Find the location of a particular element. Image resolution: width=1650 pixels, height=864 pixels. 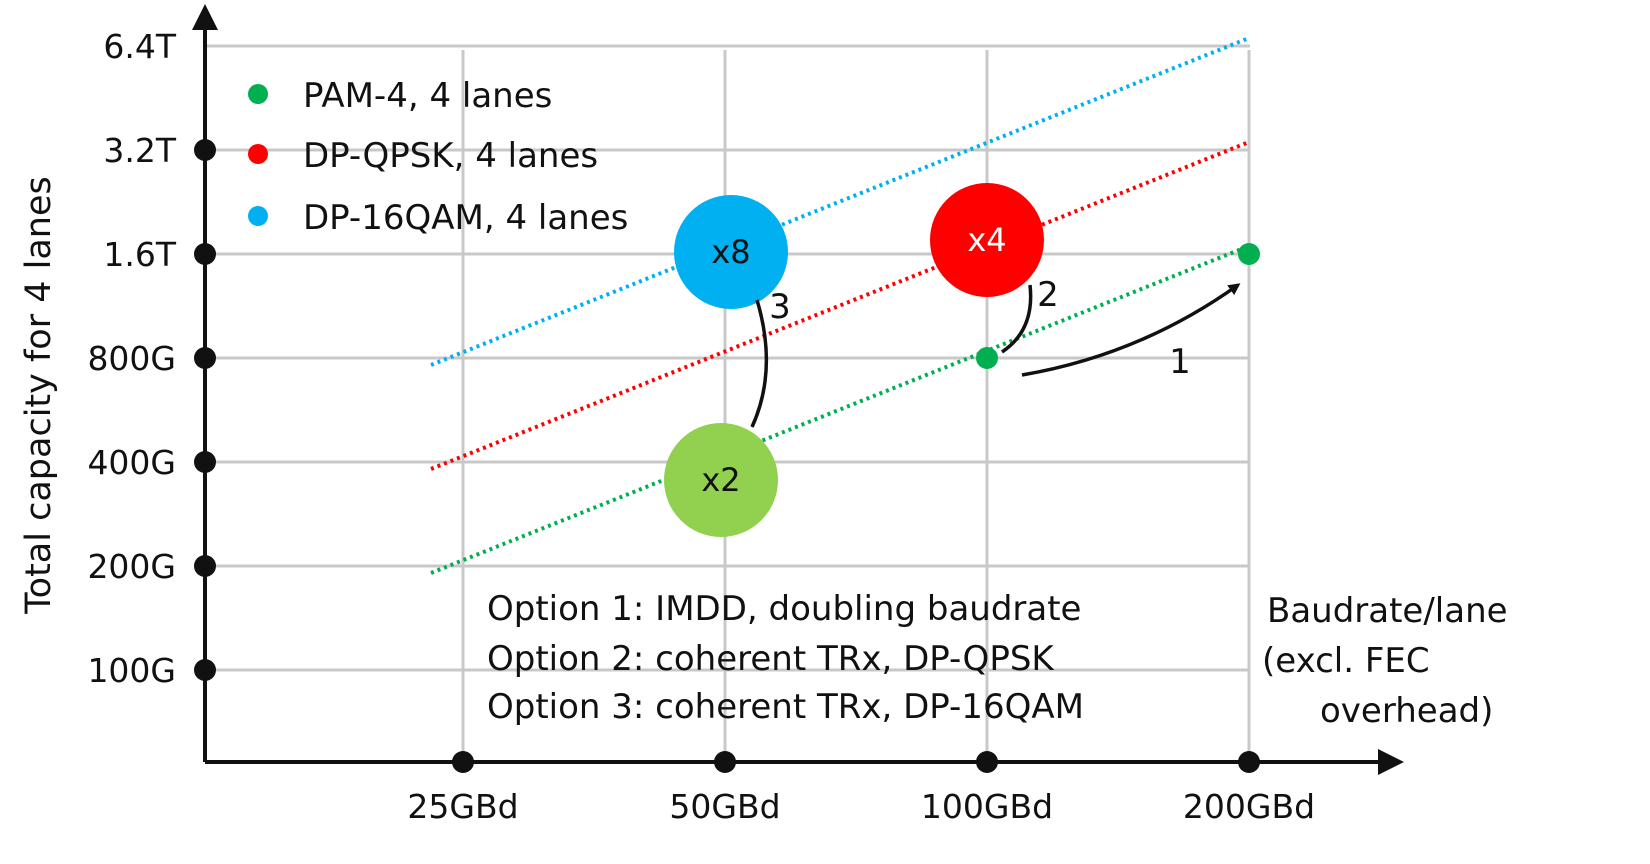

legend-label: DP-QPSK, 4 lanes is located at coordinates (450, 156).